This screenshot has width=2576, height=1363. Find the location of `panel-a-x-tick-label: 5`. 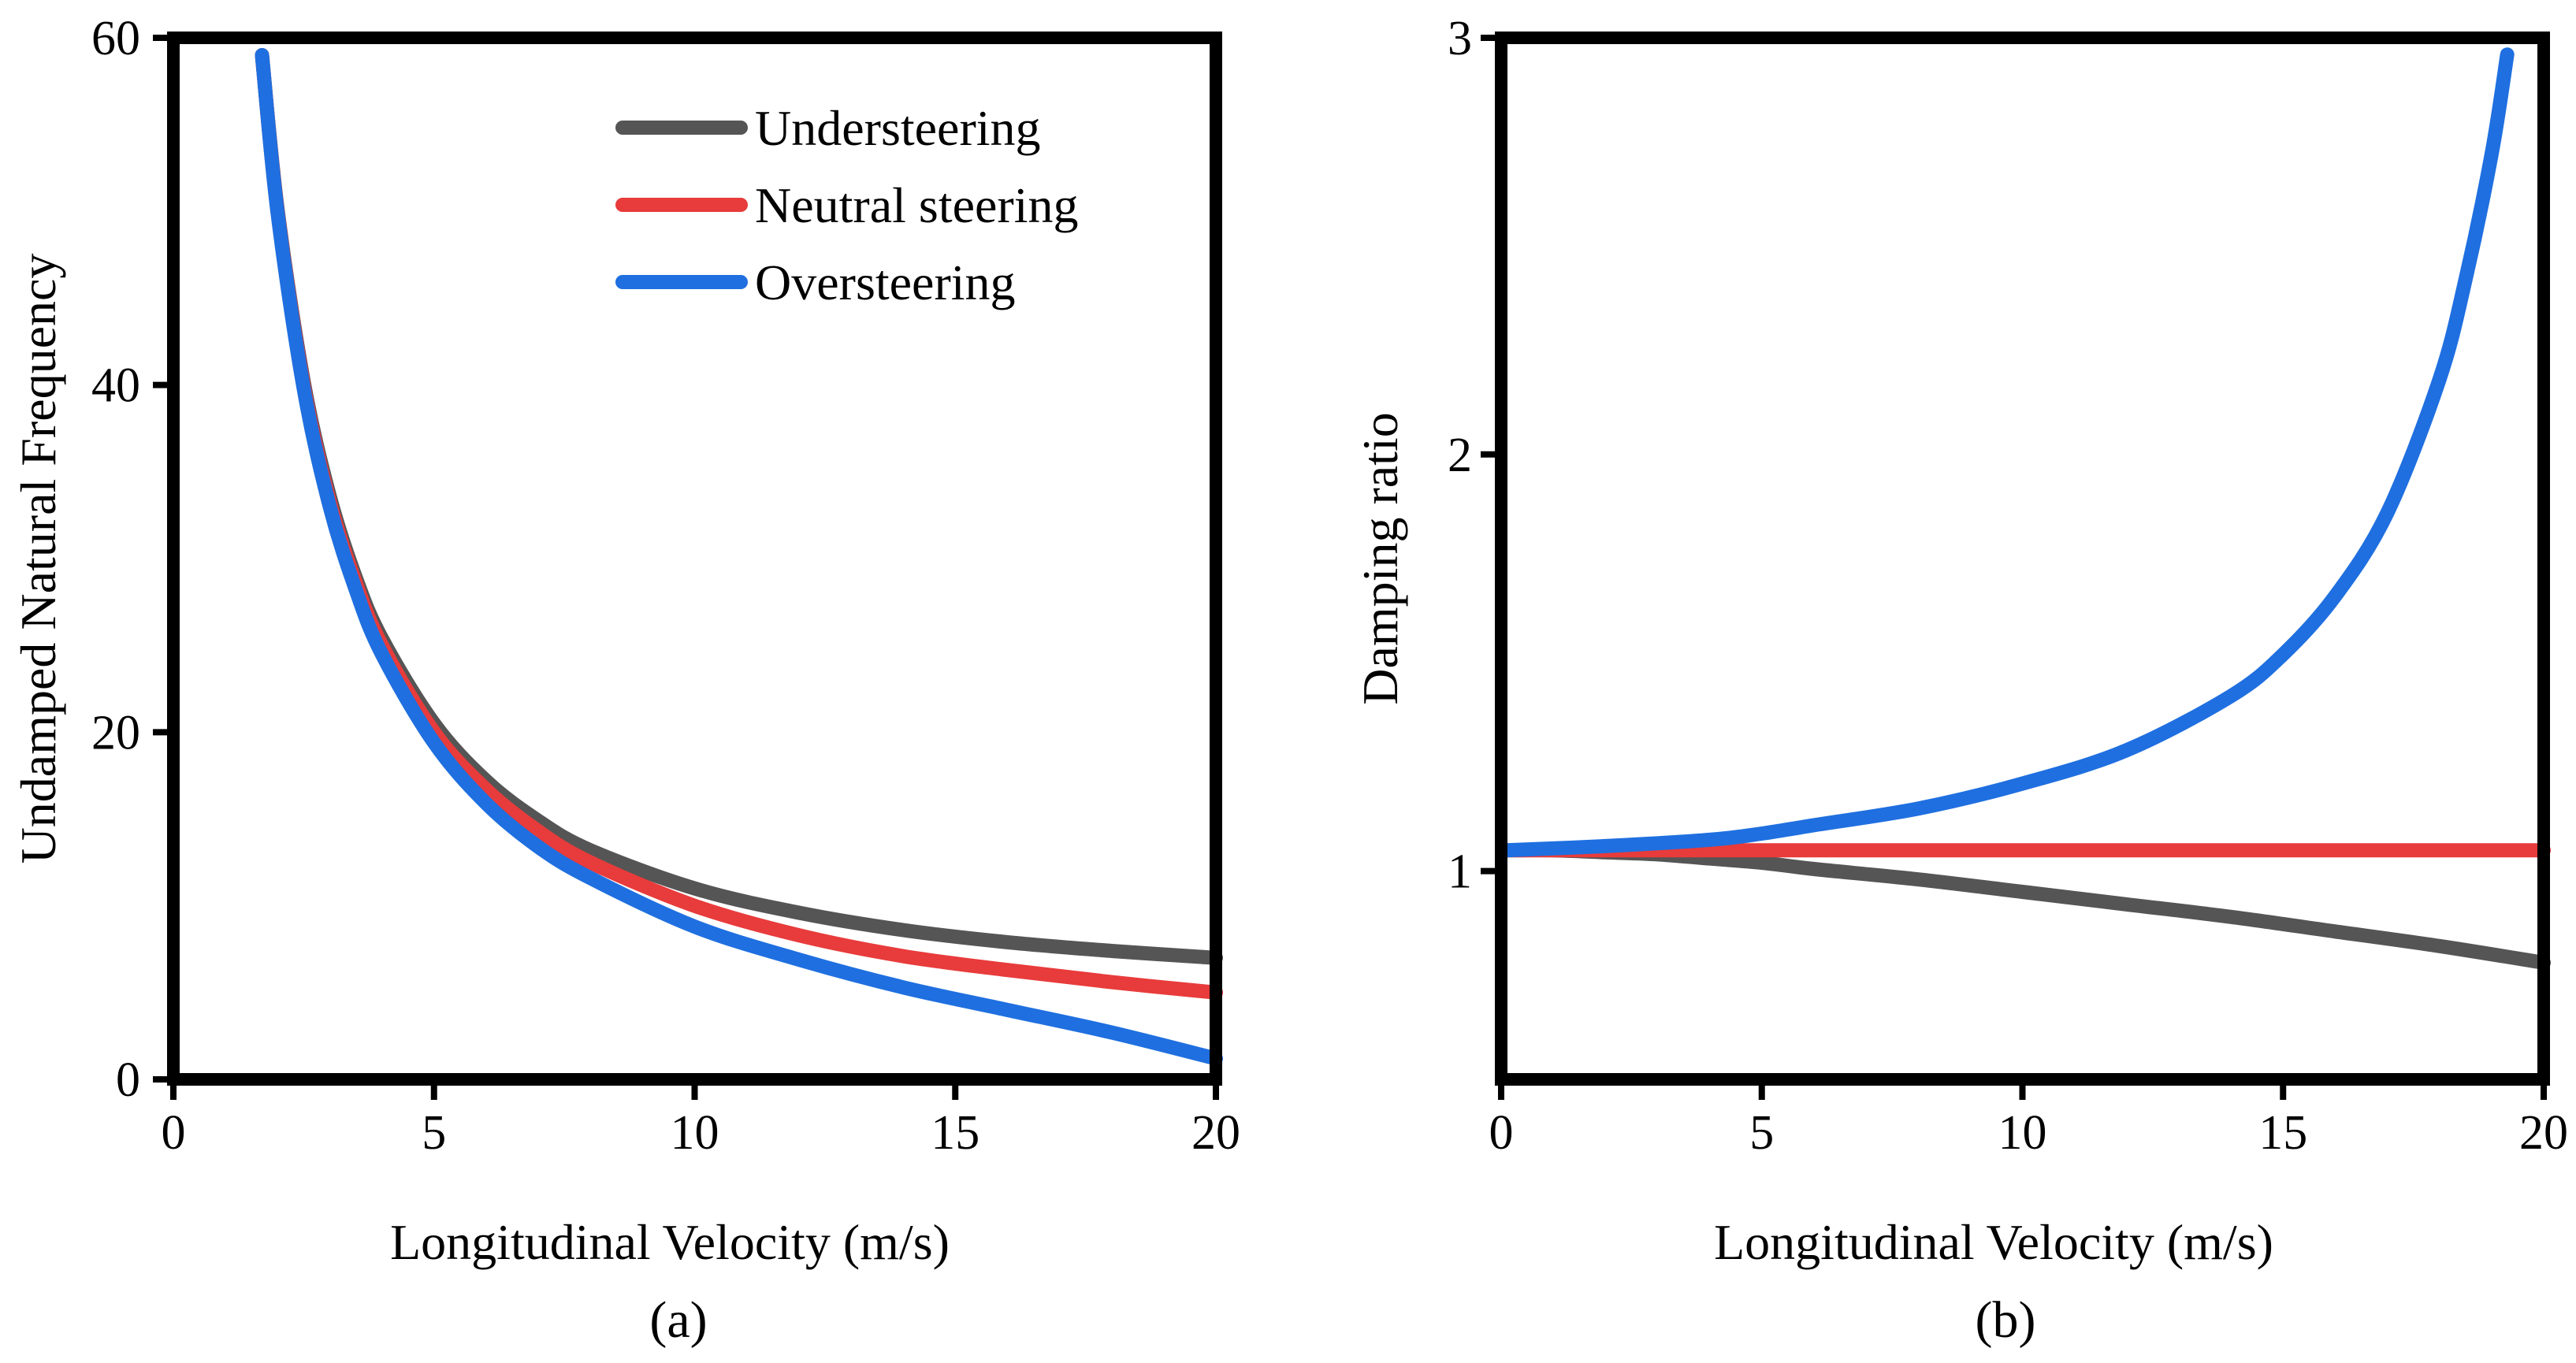

panel-a-x-tick-label: 5 is located at coordinates (434, 1133).